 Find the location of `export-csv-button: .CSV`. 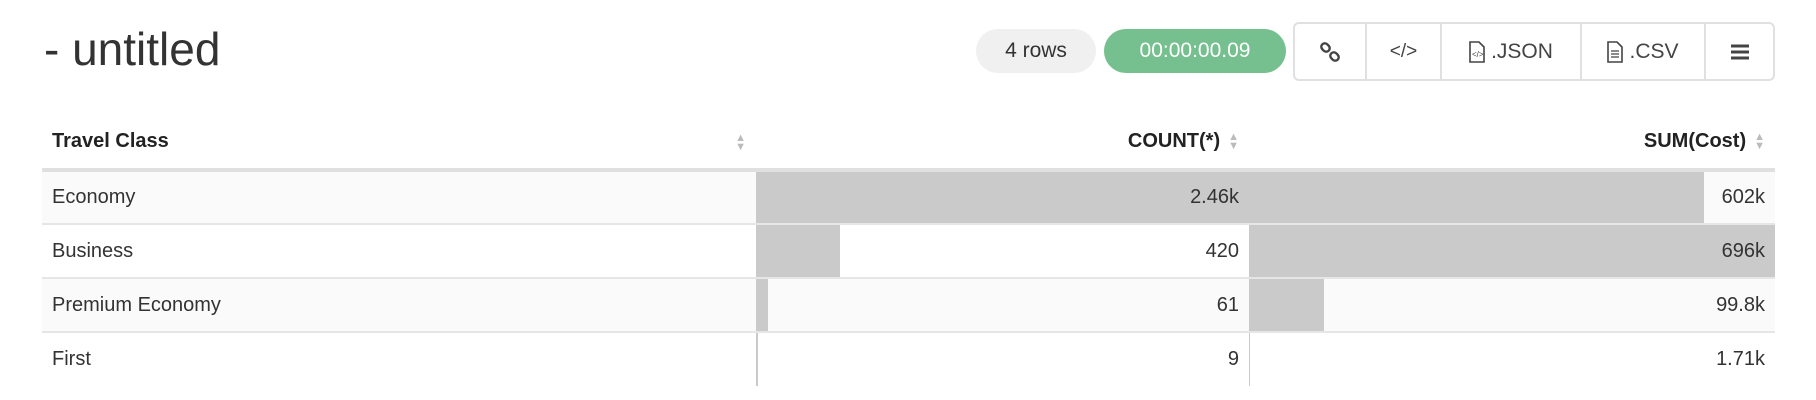

export-csv-button: .CSV is located at coordinates (1644, 51).